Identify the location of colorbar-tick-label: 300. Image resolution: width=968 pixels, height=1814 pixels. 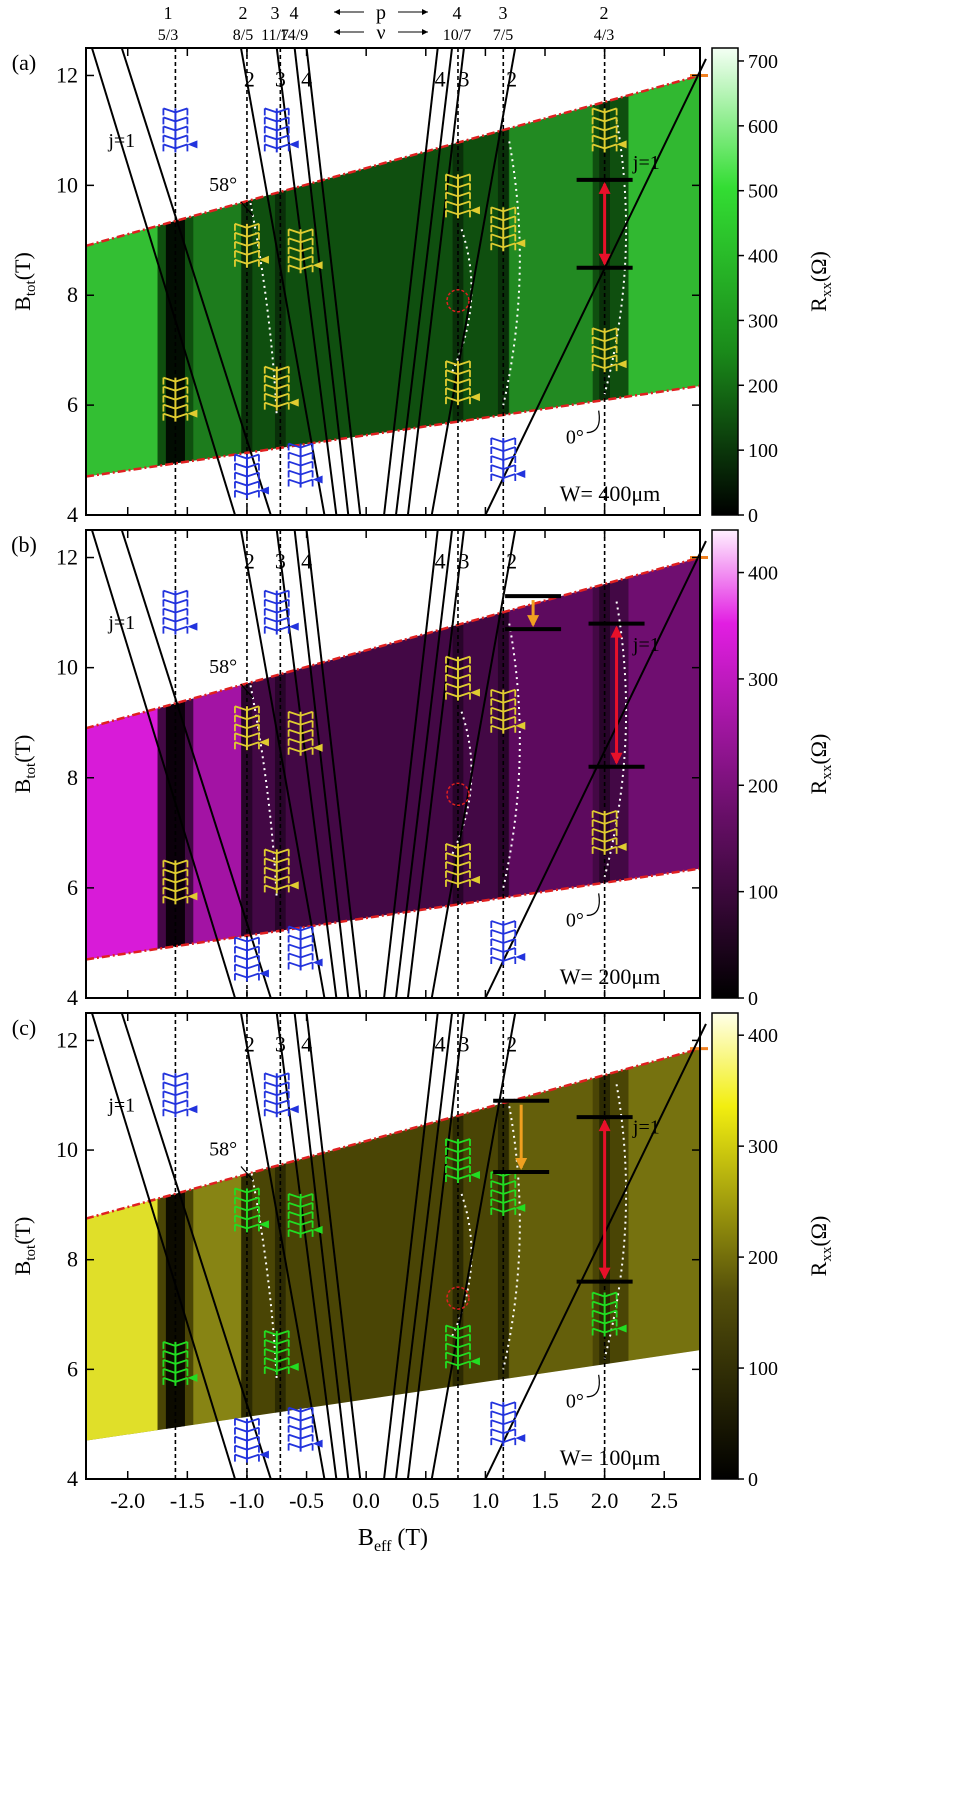
(763, 680).